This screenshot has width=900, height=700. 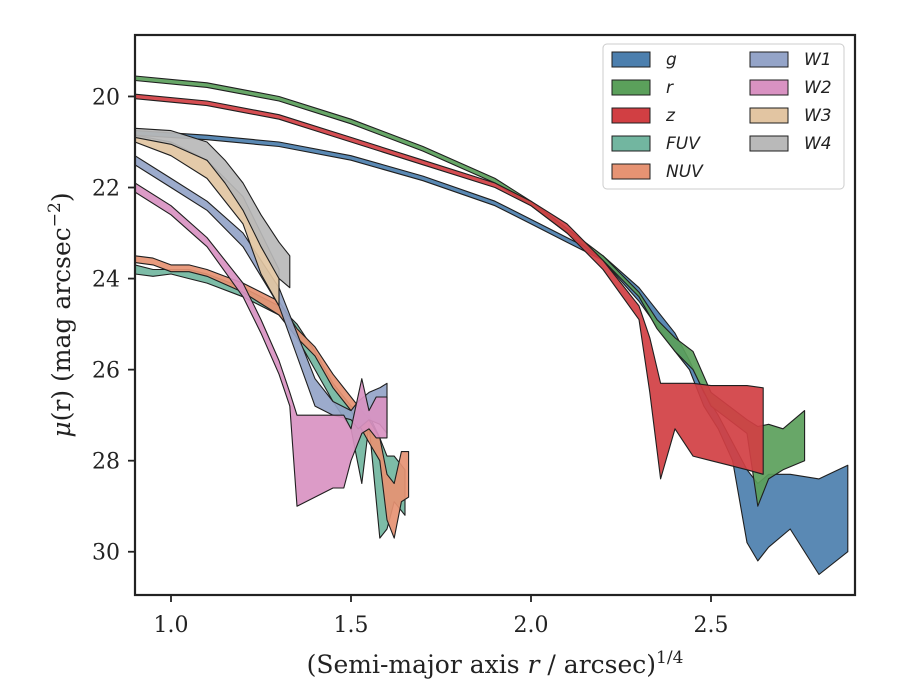 What do you see at coordinates (631, 87) in the screenshot?
I see `legend-swatch-r` at bounding box center [631, 87].